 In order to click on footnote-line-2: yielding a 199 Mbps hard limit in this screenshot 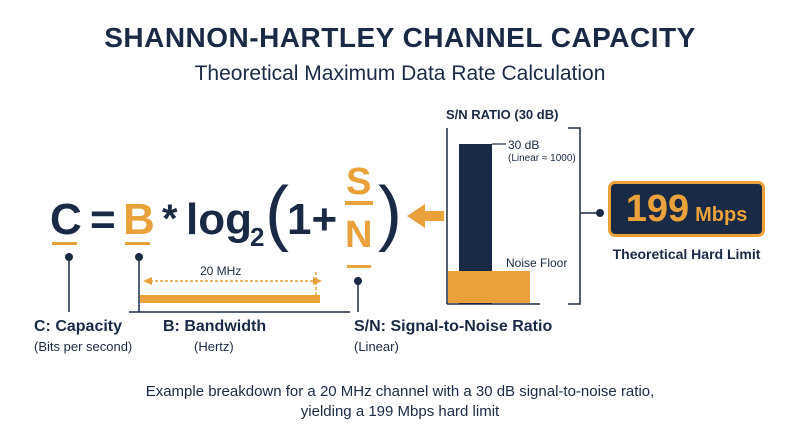, I will do `click(400, 411)`.